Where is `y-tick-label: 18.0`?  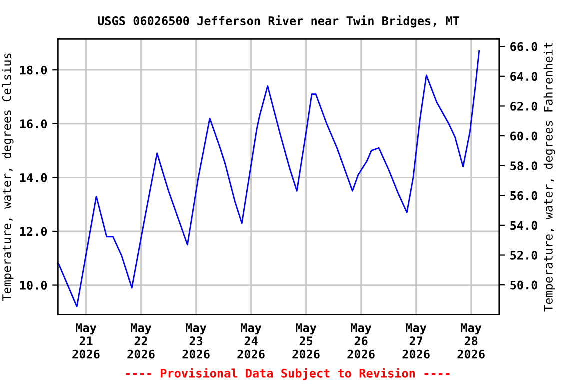
y-tick-label: 18.0 is located at coordinates (34, 70).